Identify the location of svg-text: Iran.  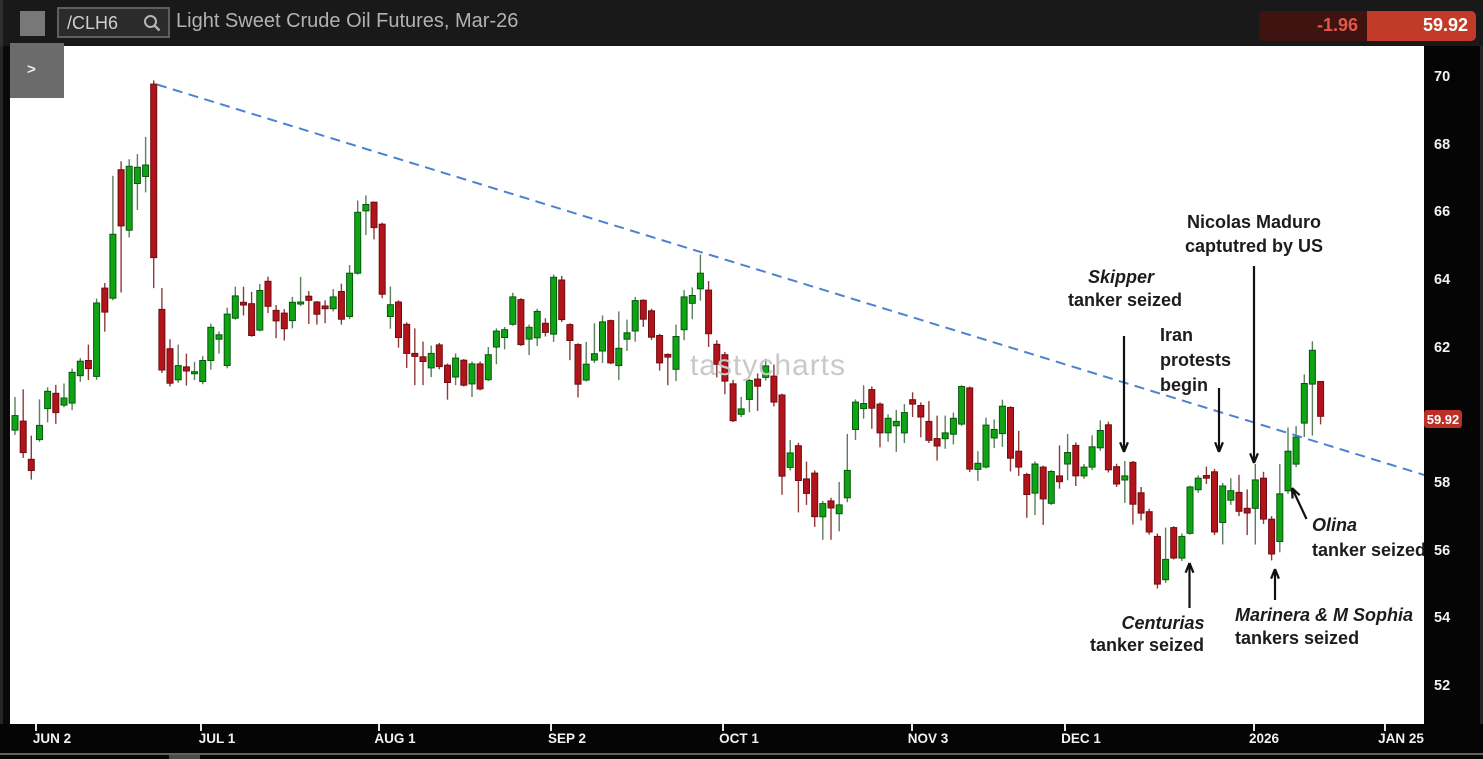
(1176, 335).